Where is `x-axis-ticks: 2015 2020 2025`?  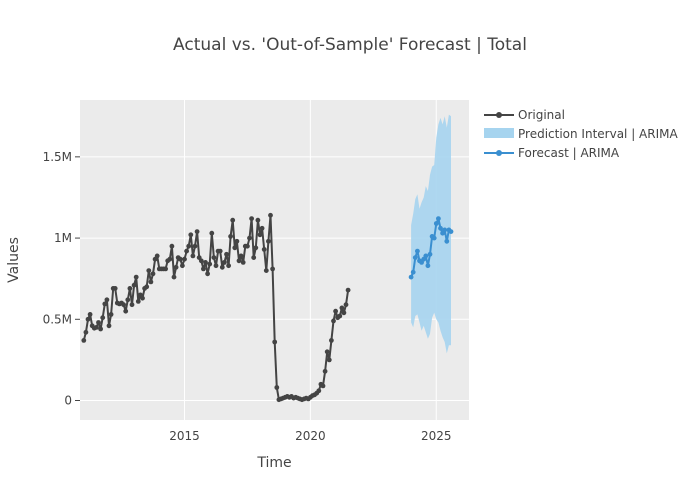
x-axis-ticks: 2015 2020 2025 is located at coordinates (310, 436).